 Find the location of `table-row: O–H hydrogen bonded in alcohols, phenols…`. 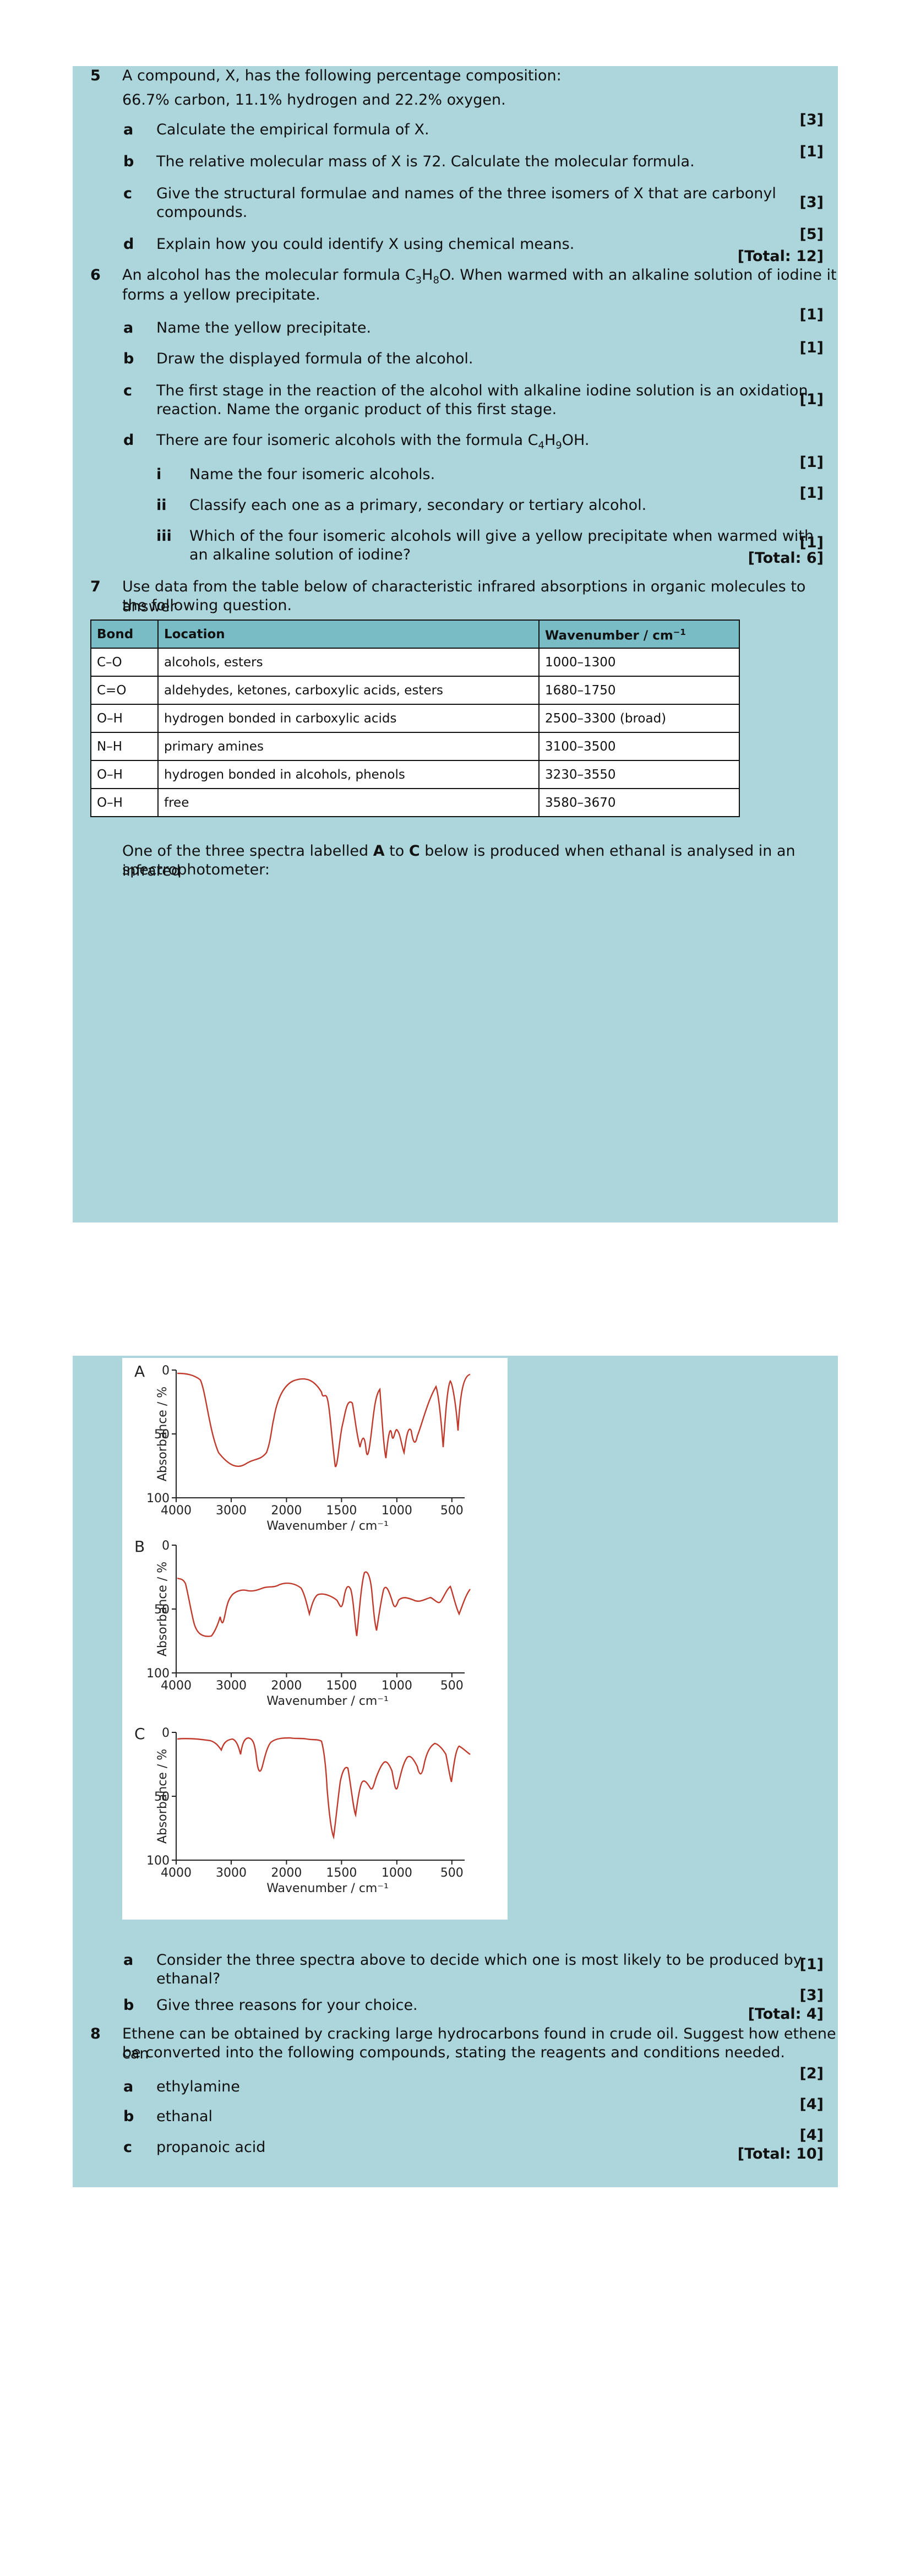

table-row: O–H hydrogen bonded in alcohols, phenols… is located at coordinates (415, 775).